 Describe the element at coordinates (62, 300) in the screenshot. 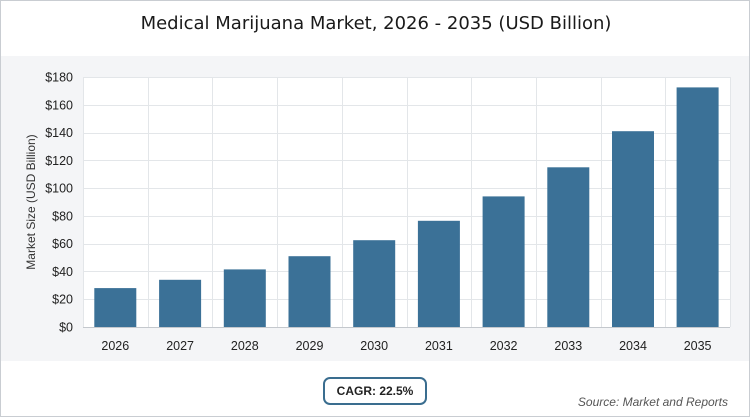

I see `y-tick-label: $20` at that location.